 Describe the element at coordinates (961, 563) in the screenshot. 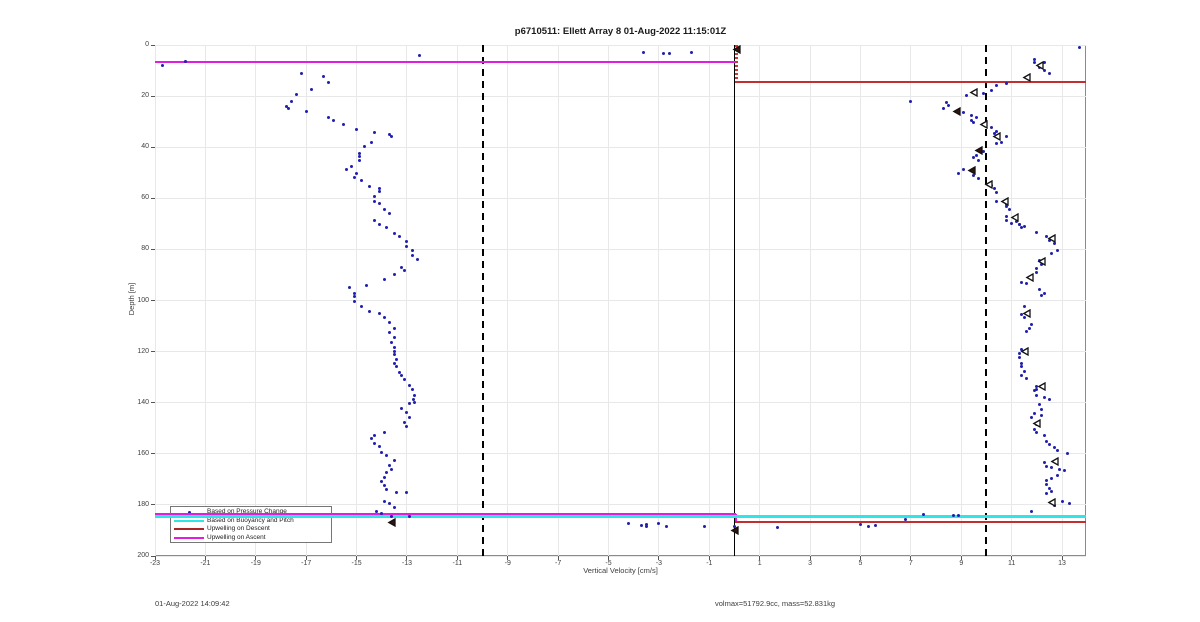

I see `x-tick-label: 9` at that location.